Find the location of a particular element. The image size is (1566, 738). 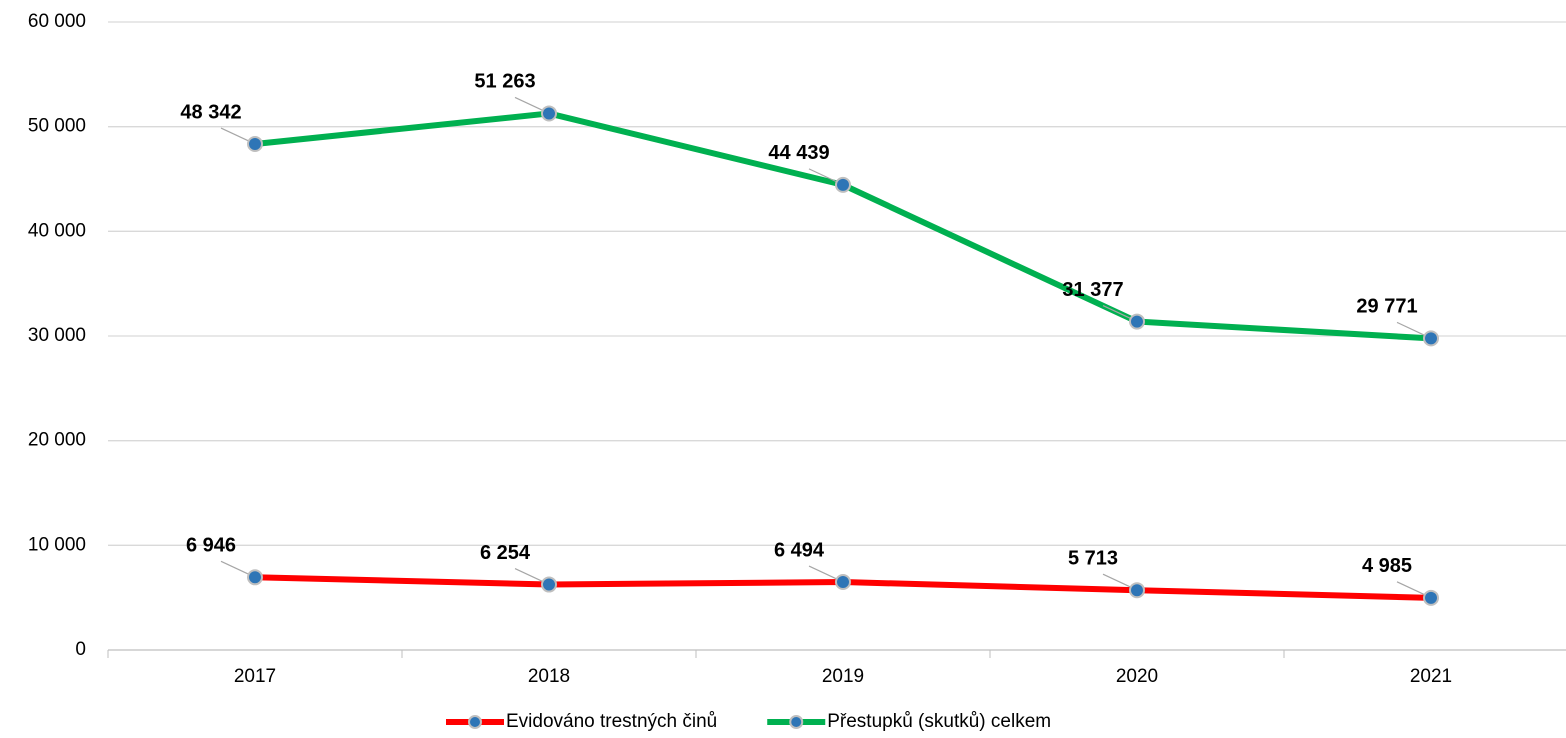

y-tick-label: 10 000 is located at coordinates (57, 544).